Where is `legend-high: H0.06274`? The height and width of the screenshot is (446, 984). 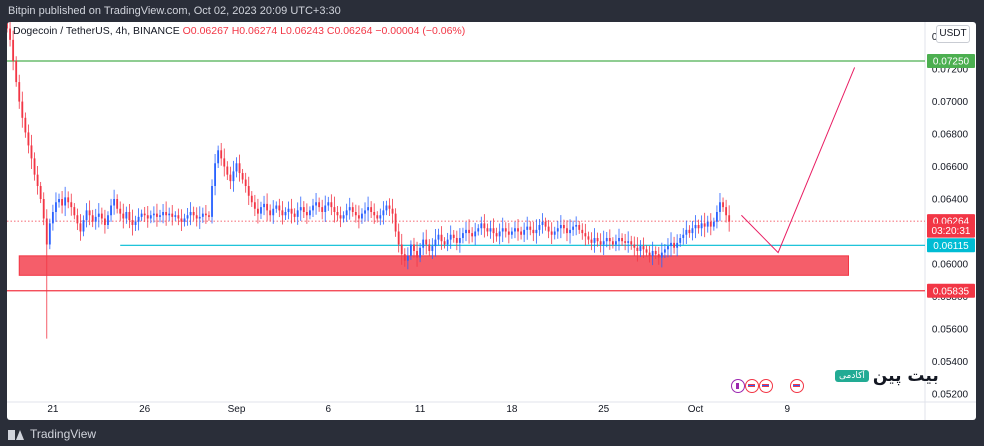
legend-high: H0.06274 is located at coordinates (254, 31).